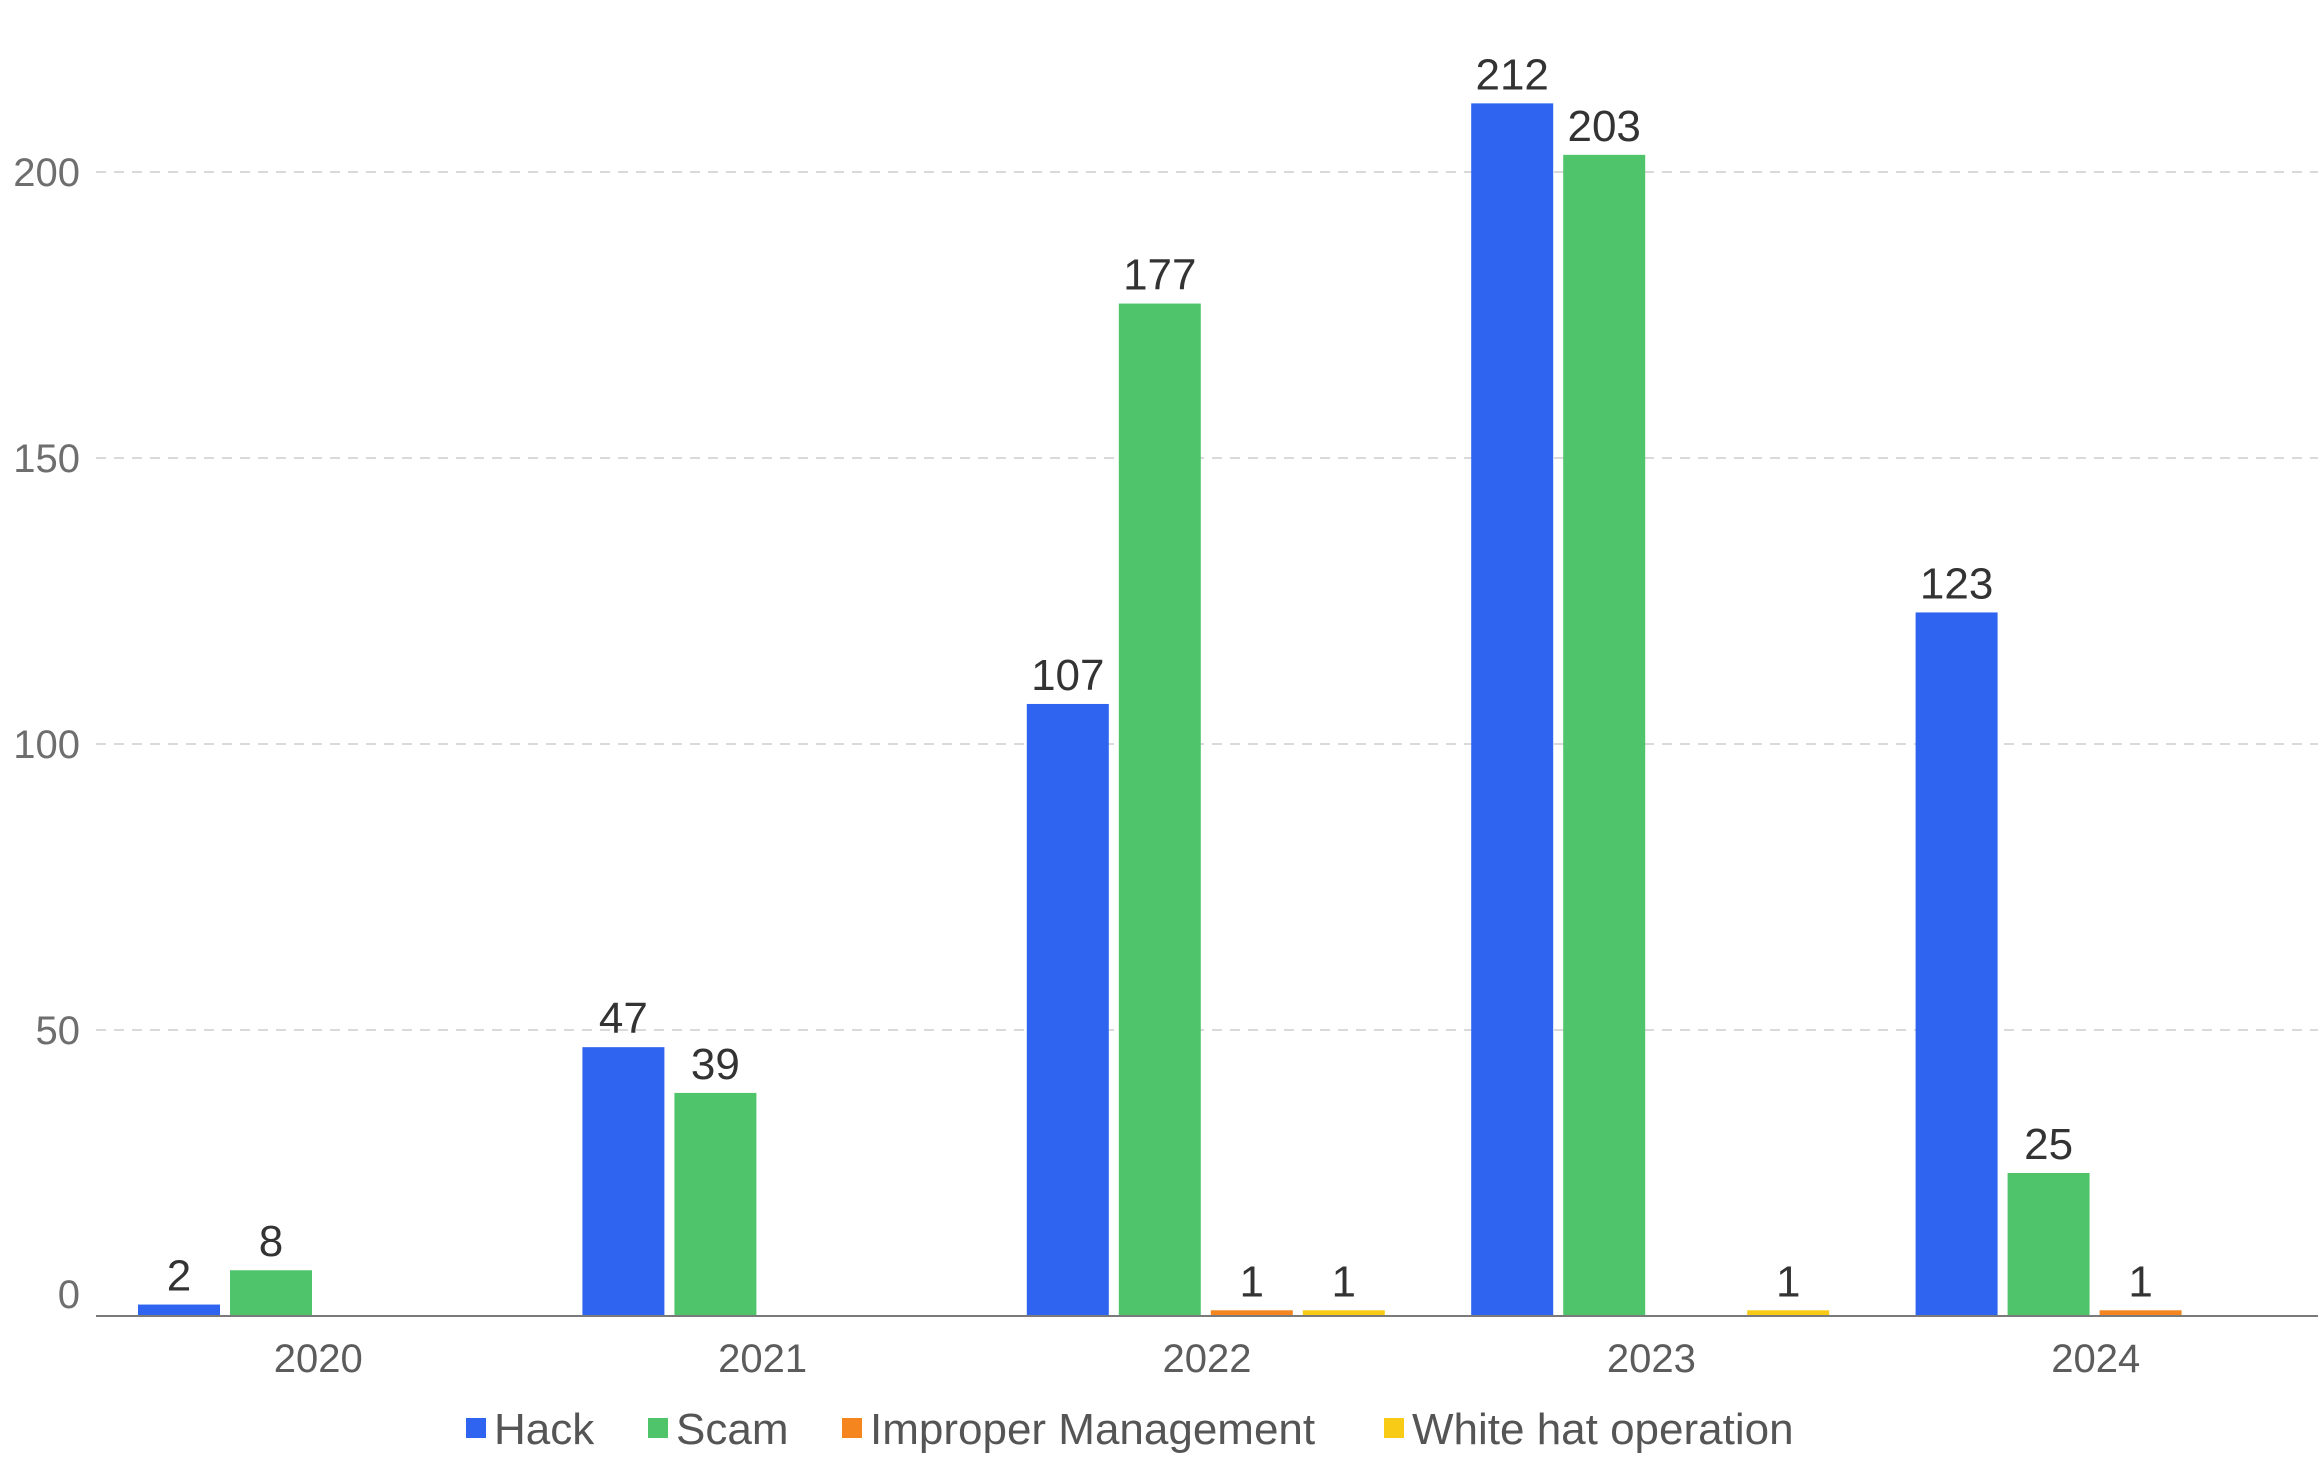 The image size is (2318, 1465). What do you see at coordinates (1956, 964) in the screenshot?
I see `bar-hack-2024` at bounding box center [1956, 964].